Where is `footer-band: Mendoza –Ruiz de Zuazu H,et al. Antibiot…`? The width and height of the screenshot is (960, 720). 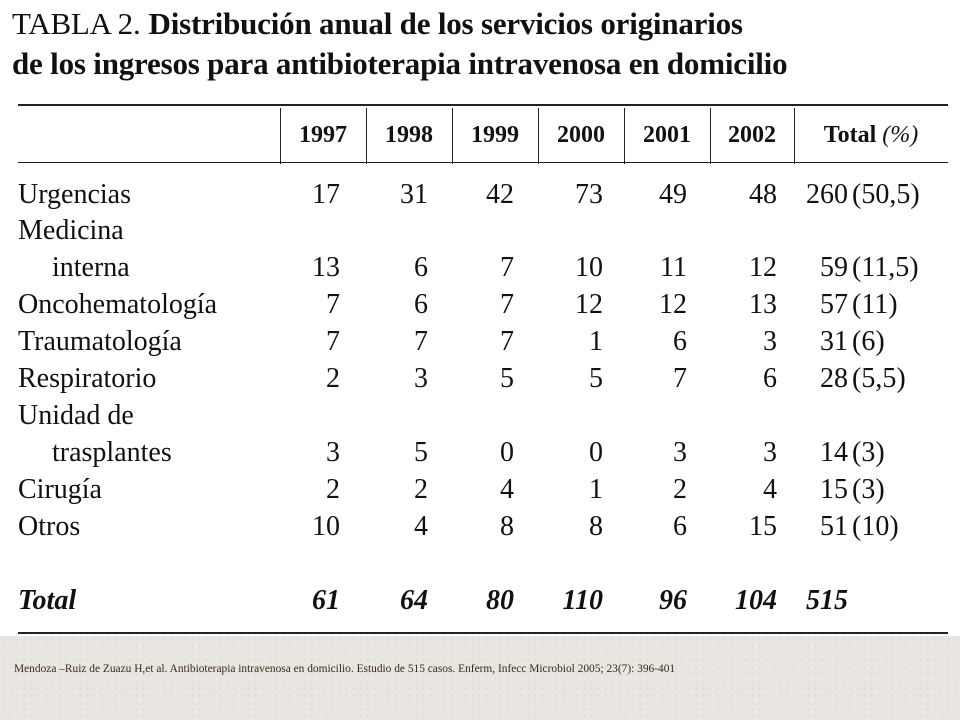 footer-band: Mendoza –Ruiz de Zuazu H,et al. Antibiot… is located at coordinates (480, 678).